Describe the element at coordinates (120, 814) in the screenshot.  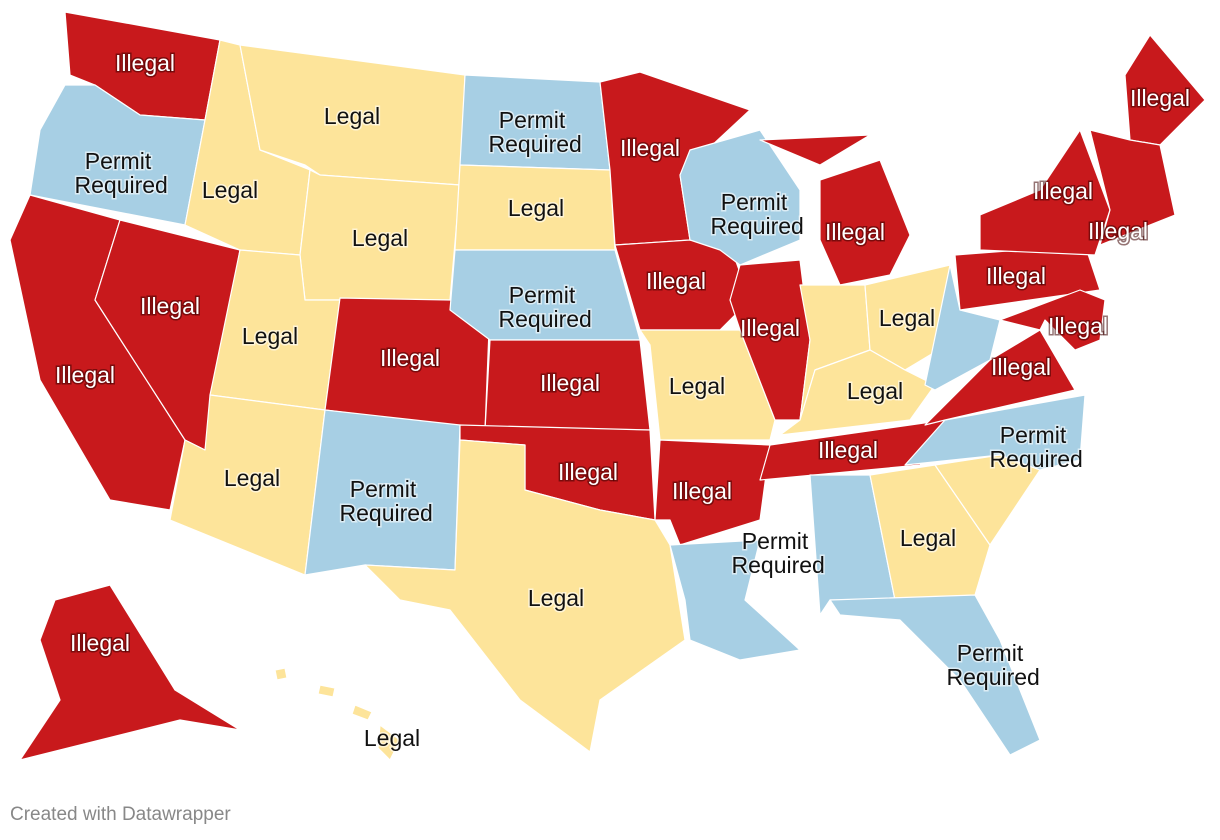
I see `footer: Created with Datawrapper` at that location.